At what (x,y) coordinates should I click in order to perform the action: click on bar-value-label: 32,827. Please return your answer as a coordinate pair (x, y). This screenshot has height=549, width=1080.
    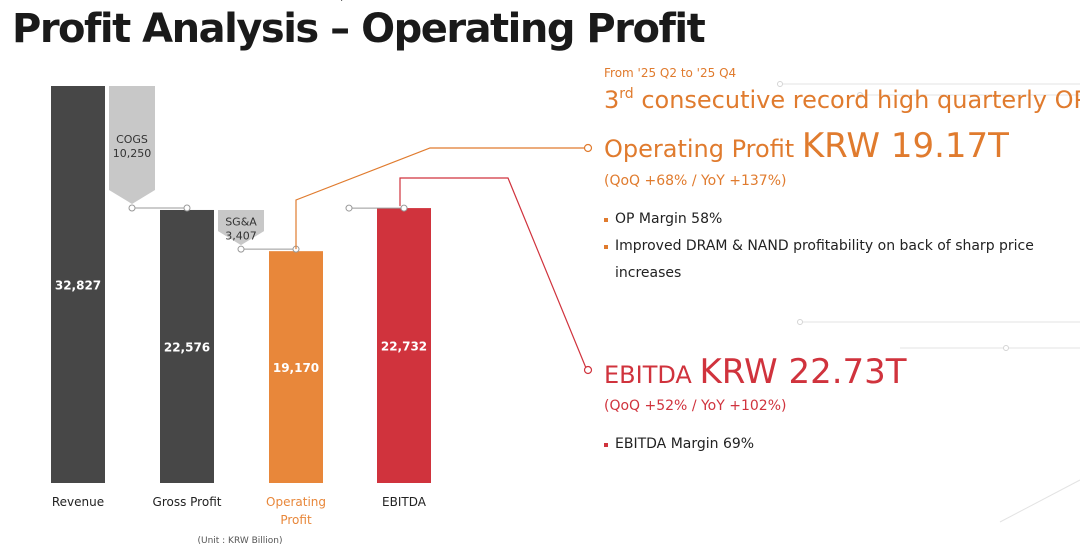
    Looking at the image, I should click on (78, 286).